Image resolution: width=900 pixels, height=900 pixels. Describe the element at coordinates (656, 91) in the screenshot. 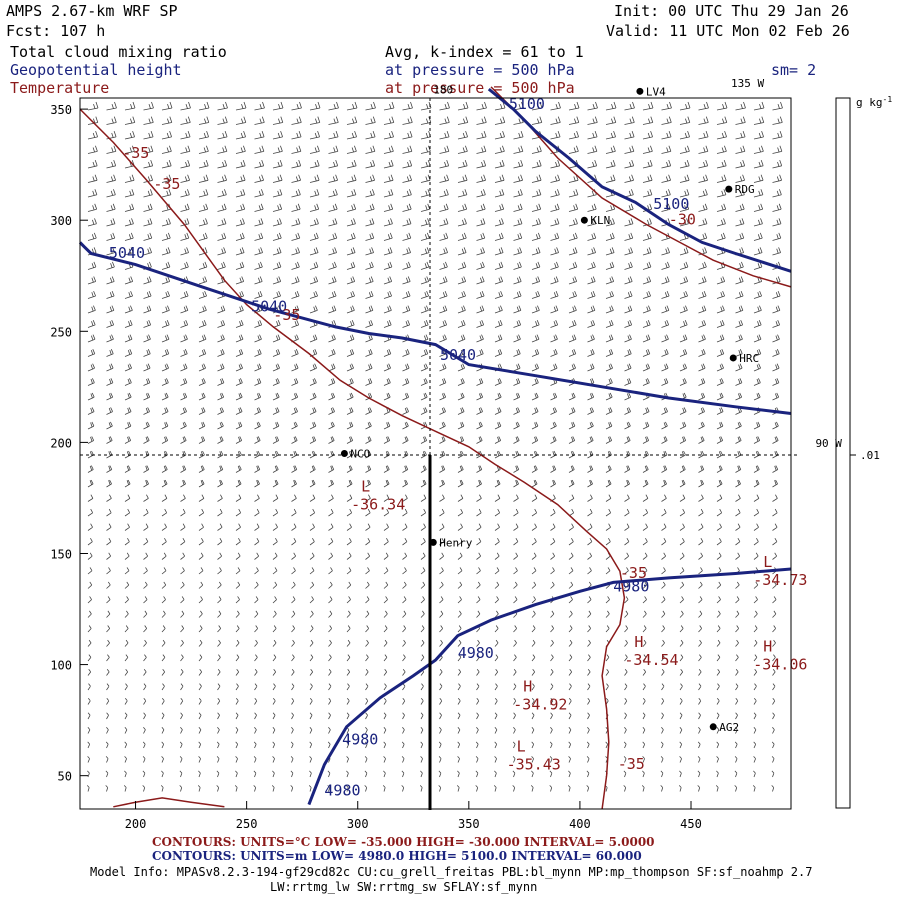

I see `station-label: LV4` at that location.